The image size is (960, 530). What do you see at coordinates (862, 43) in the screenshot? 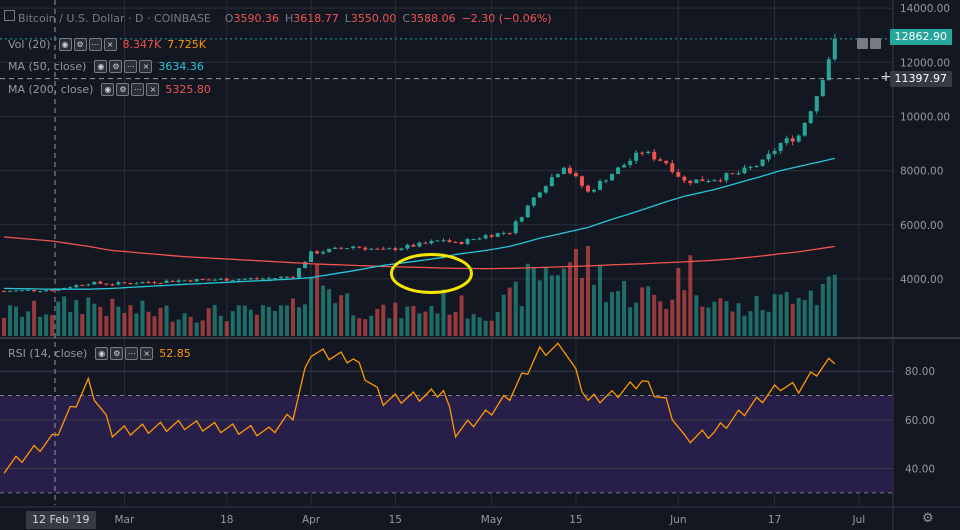
I see `scale-lock-icon` at bounding box center [862, 43].